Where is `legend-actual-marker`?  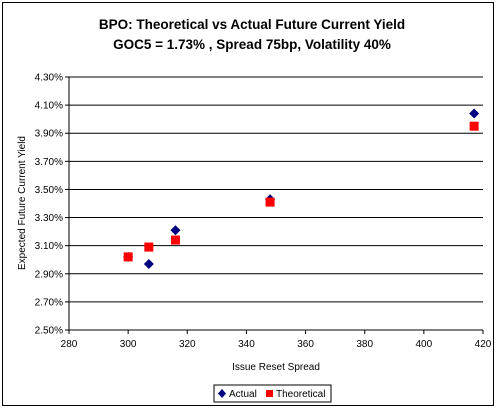 legend-actual-marker is located at coordinates (222, 393).